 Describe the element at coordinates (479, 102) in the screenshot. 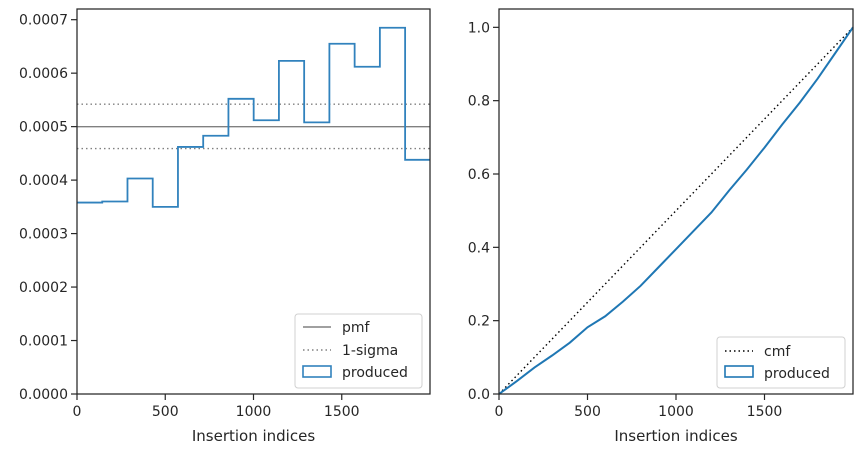

I see `y-tick-label: 0.8` at that location.